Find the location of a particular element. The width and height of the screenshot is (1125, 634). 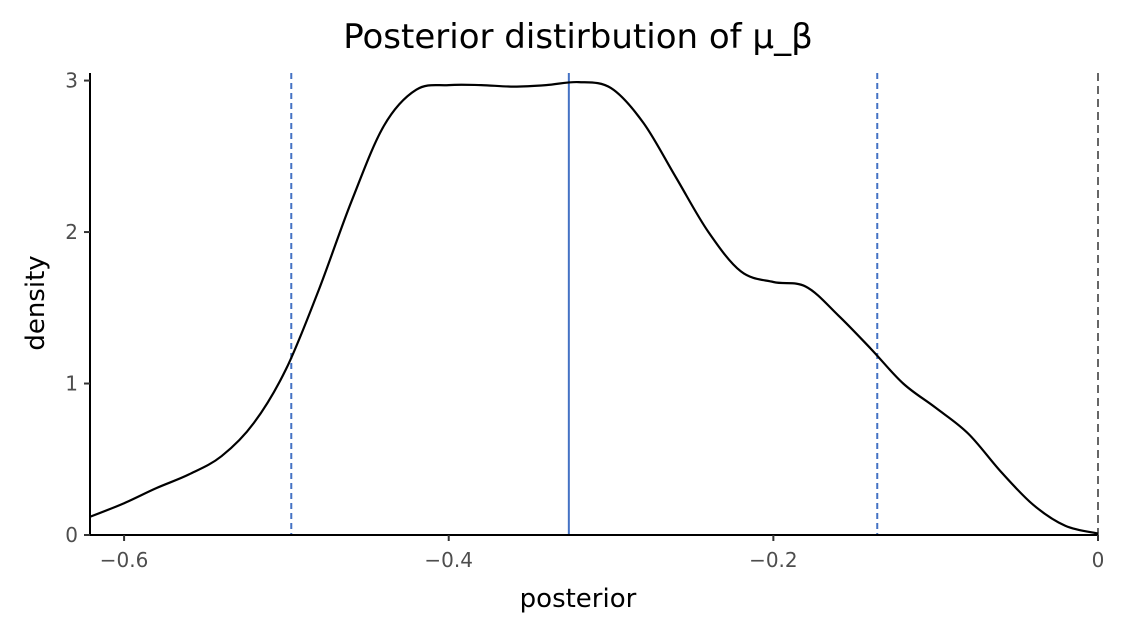

x-tick-label: −0.6 is located at coordinates (124, 560).